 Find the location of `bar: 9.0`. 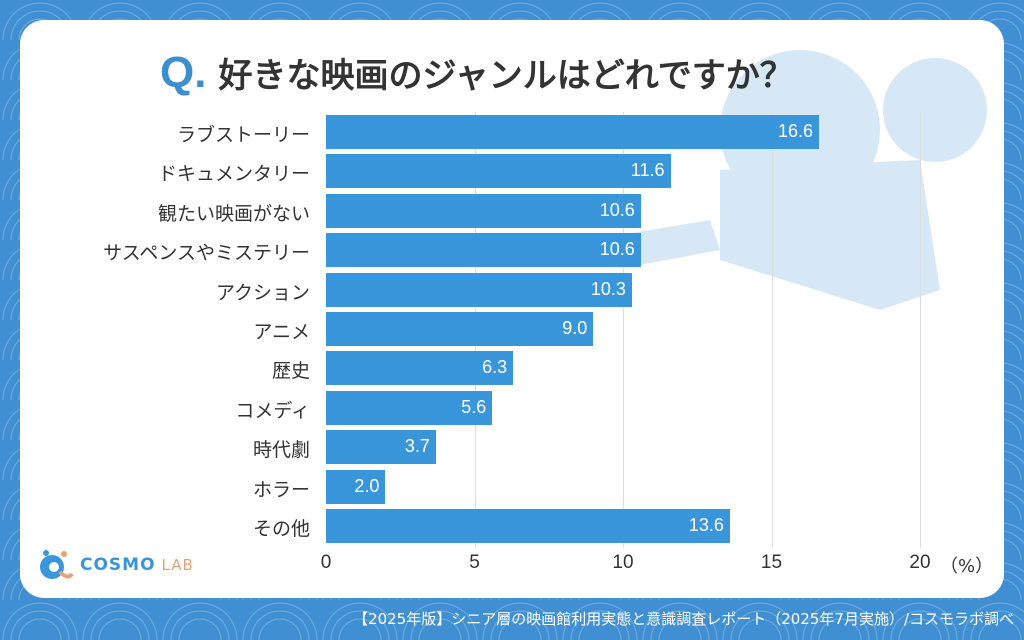

bar: 9.0 is located at coordinates (460, 329).